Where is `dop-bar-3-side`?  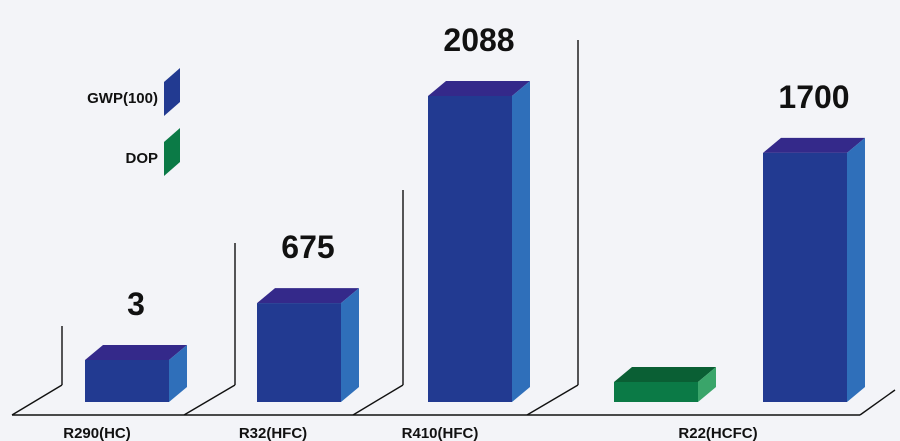
dop-bar-3-side is located at coordinates (707, 384).